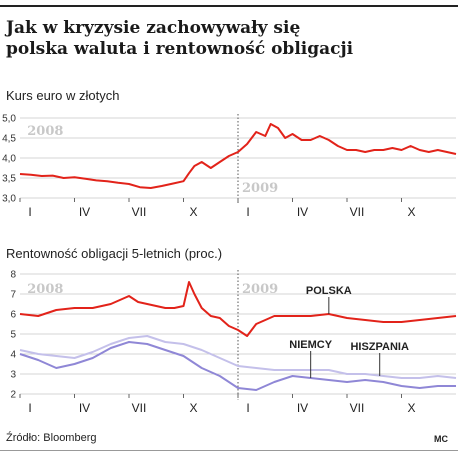 This screenshot has width=458, height=456. Describe the element at coordinates (153, 28) in the screenshot. I see `title-line-1: Jak w kryzysie zachowywały się` at that location.